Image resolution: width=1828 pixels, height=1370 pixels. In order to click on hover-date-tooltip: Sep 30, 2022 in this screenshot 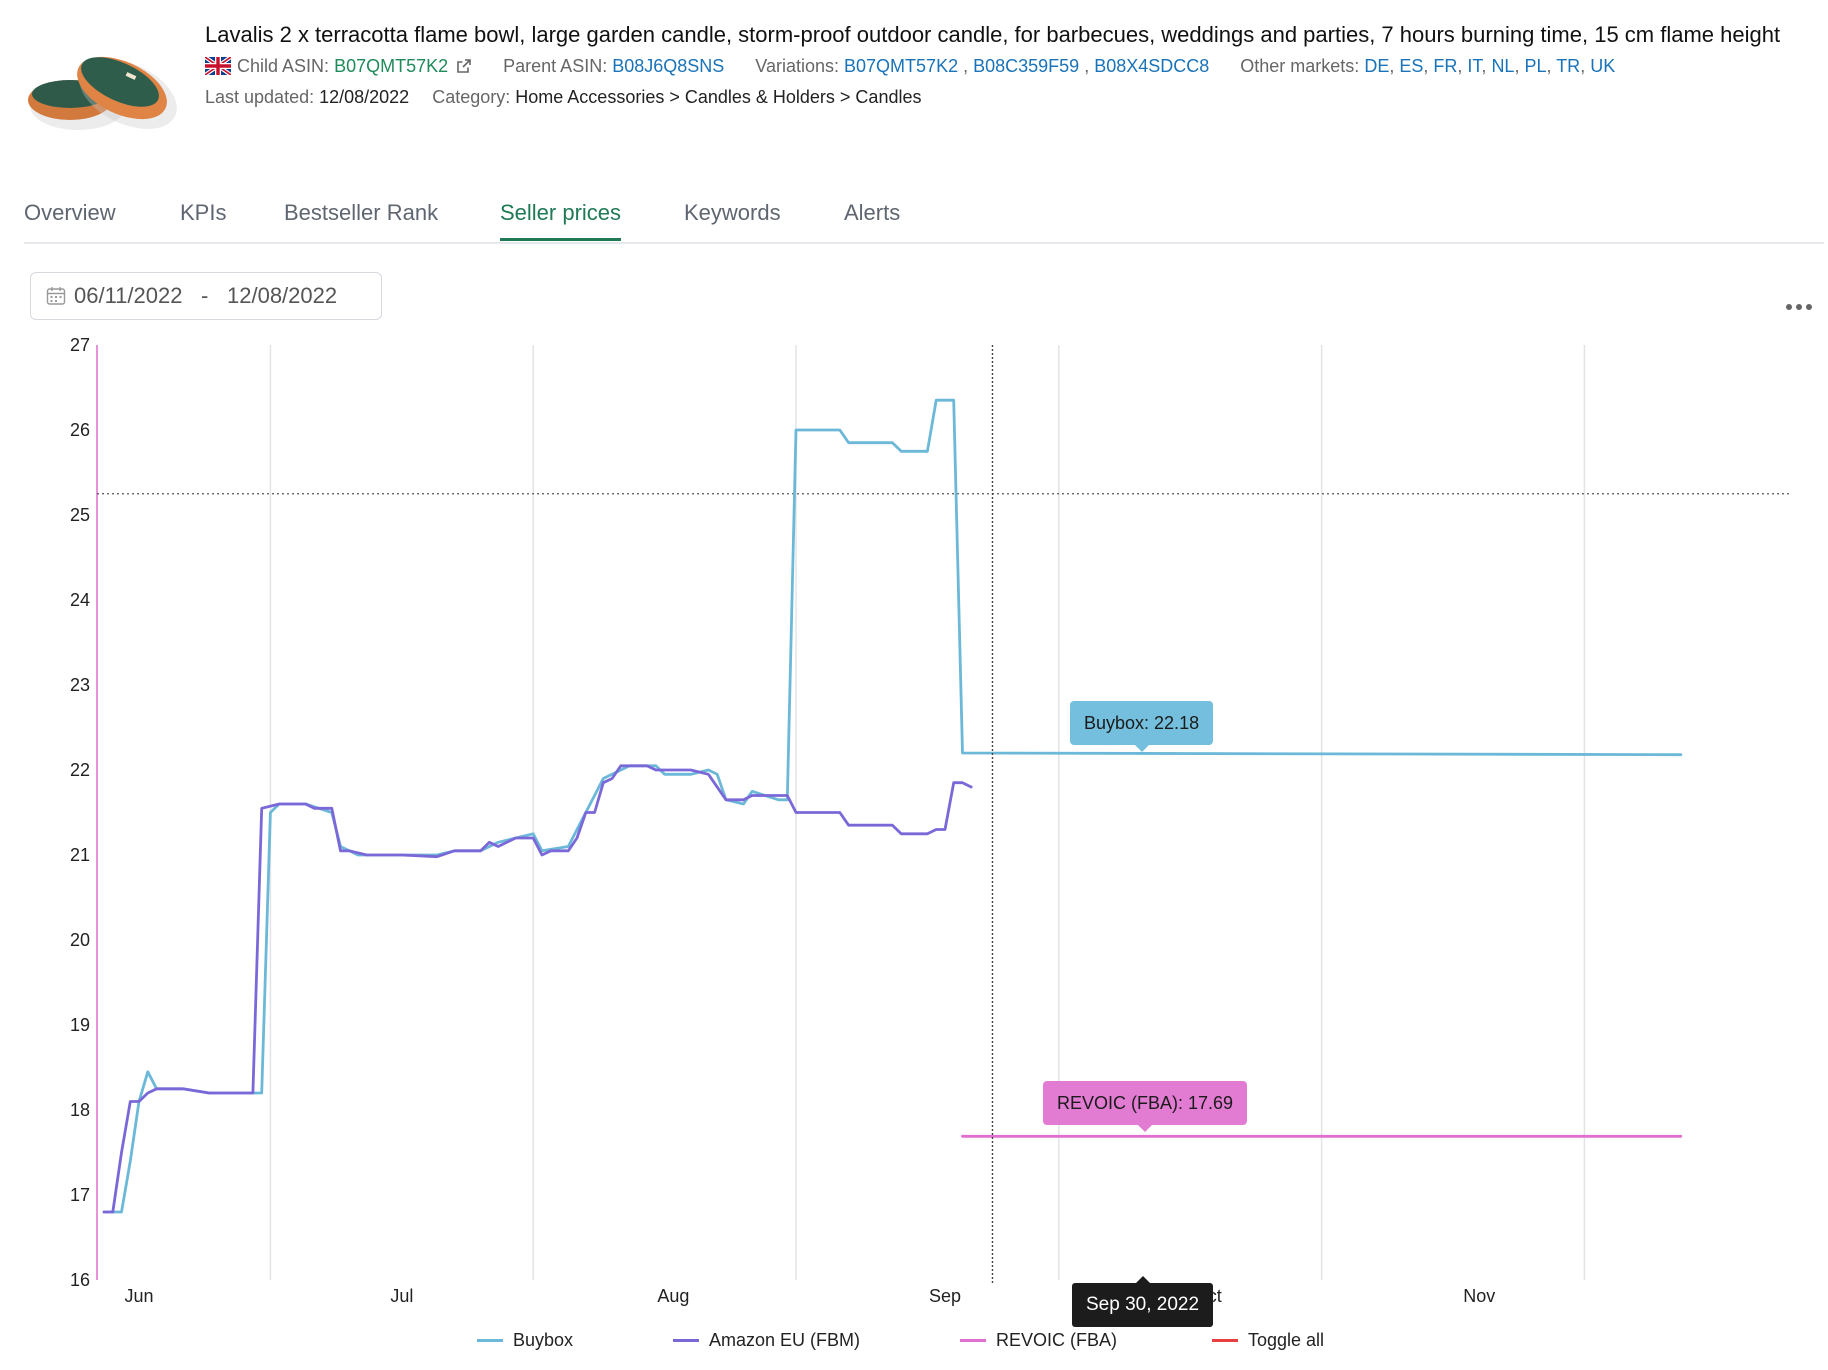, I will do `click(1143, 1301)`.